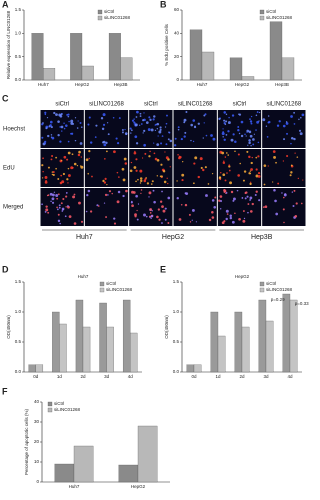  What do you see at coordinates (9, 169) in the screenshot?
I see `row-label: EdU` at bounding box center [9, 169].